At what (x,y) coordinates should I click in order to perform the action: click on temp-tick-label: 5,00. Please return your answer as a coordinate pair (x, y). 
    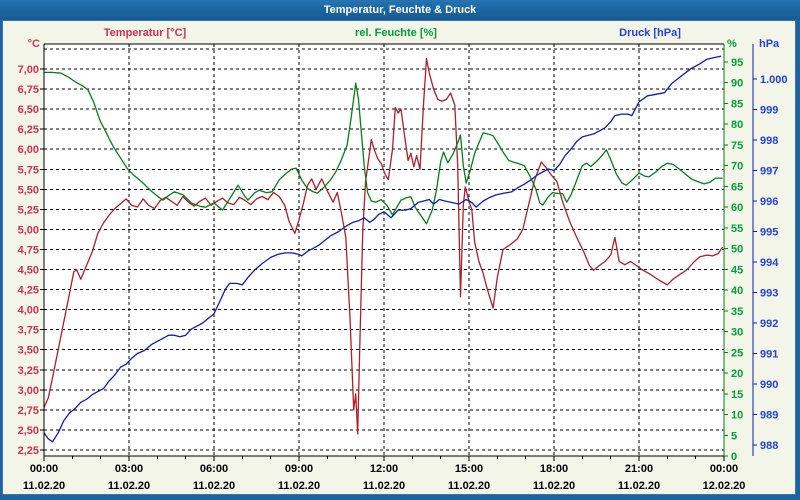
    Looking at the image, I should click on (28, 230).